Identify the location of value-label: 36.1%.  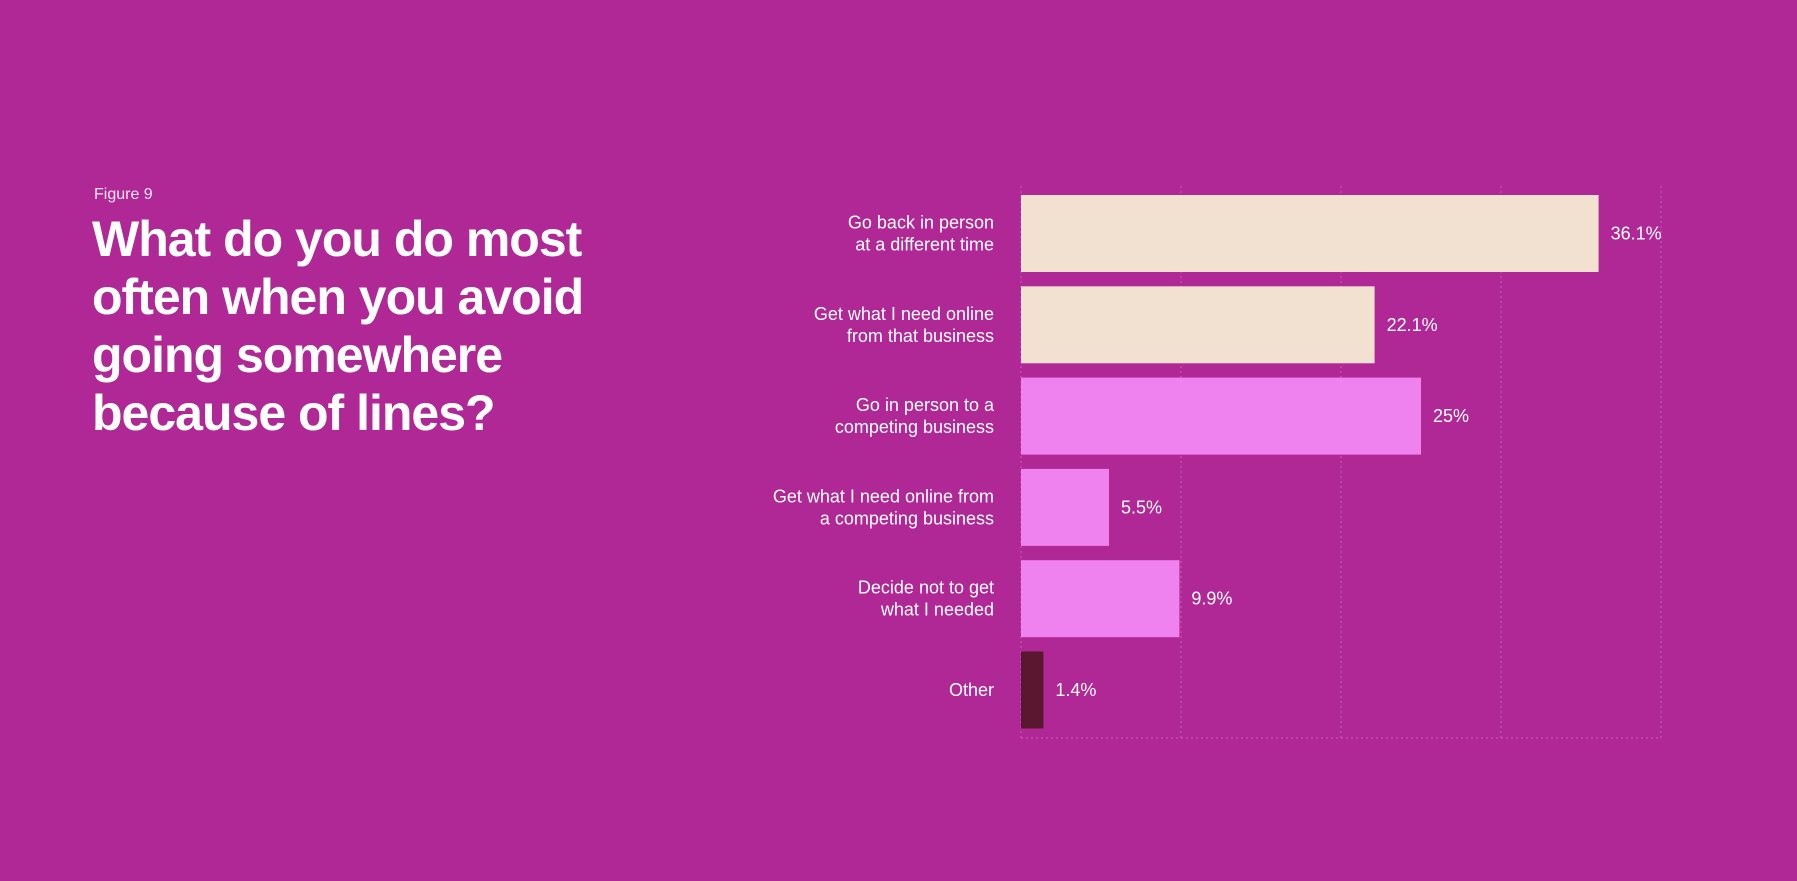
(1636, 234).